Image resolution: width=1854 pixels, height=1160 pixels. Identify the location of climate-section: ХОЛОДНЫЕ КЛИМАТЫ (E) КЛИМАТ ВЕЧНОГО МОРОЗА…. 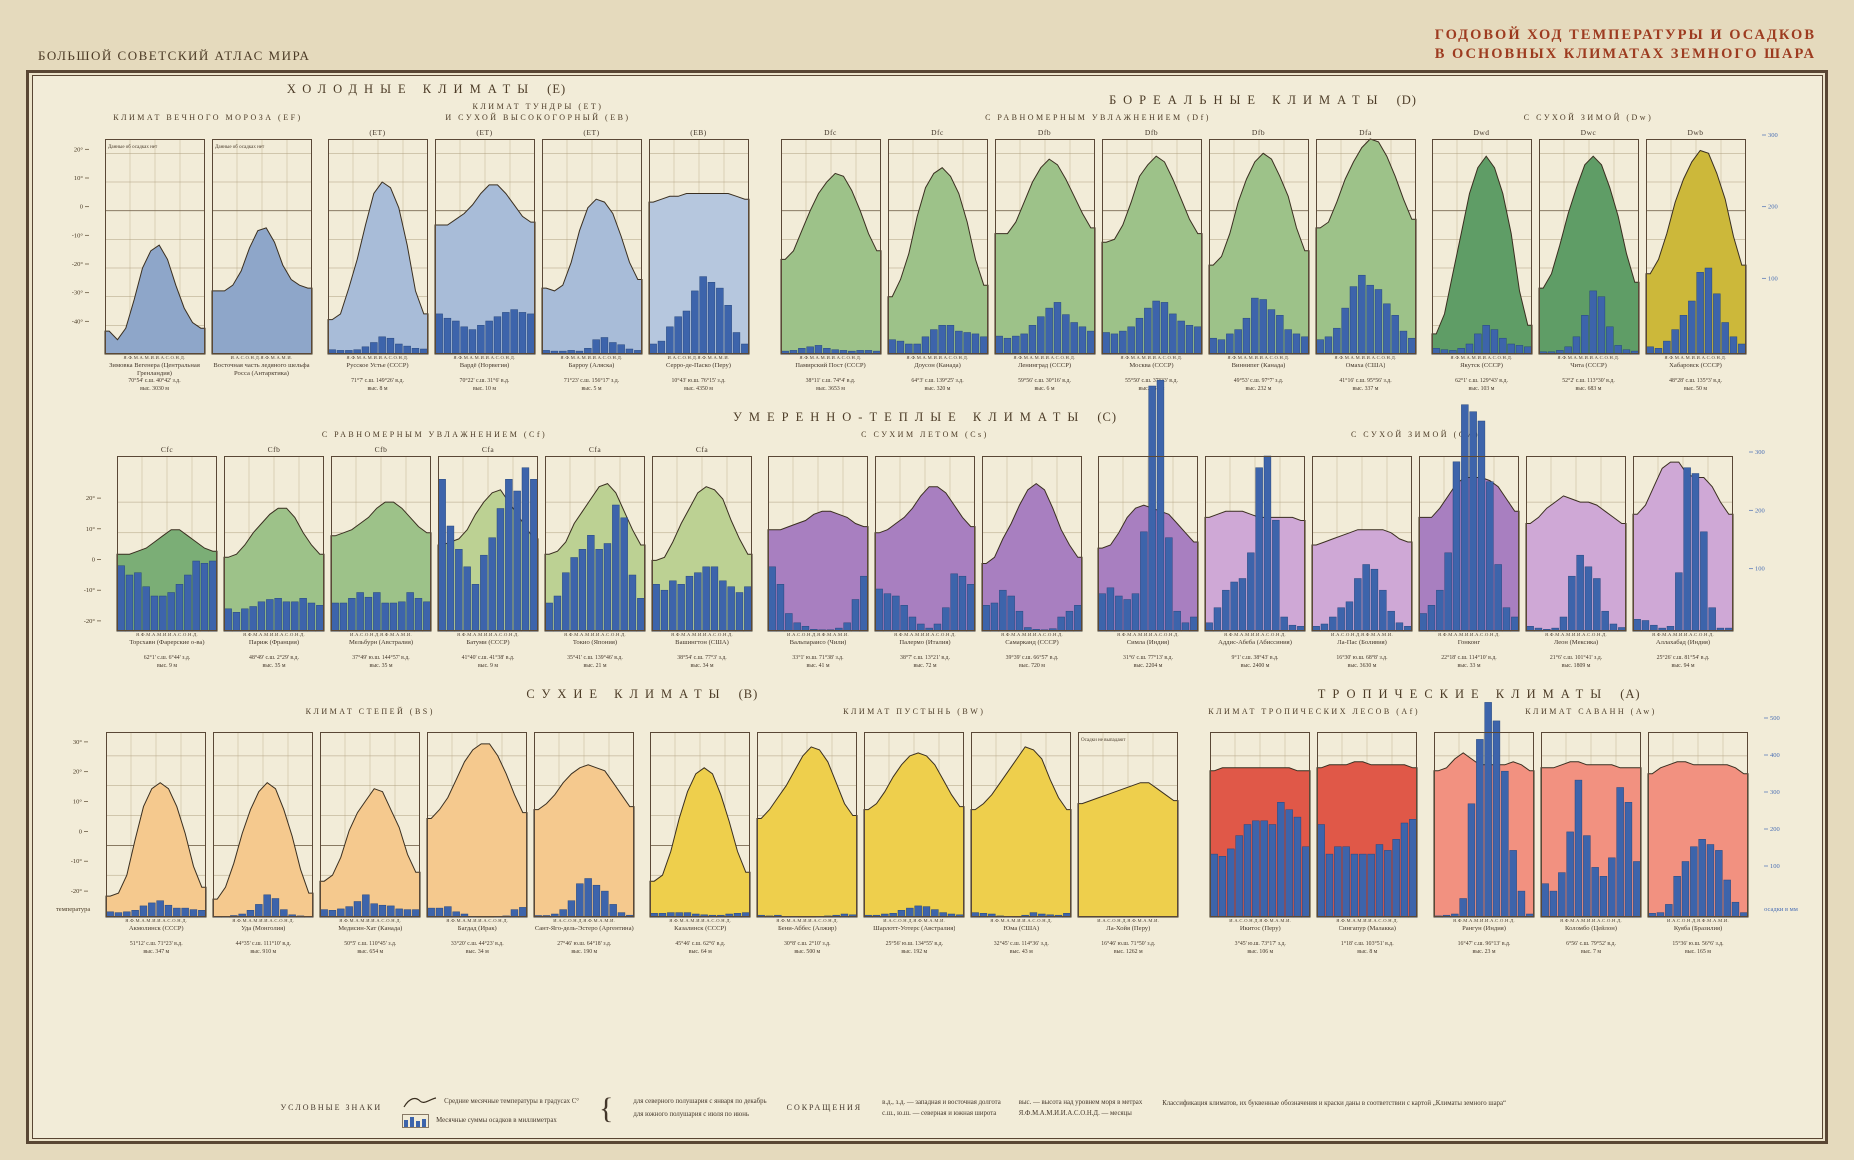
(427, 238).